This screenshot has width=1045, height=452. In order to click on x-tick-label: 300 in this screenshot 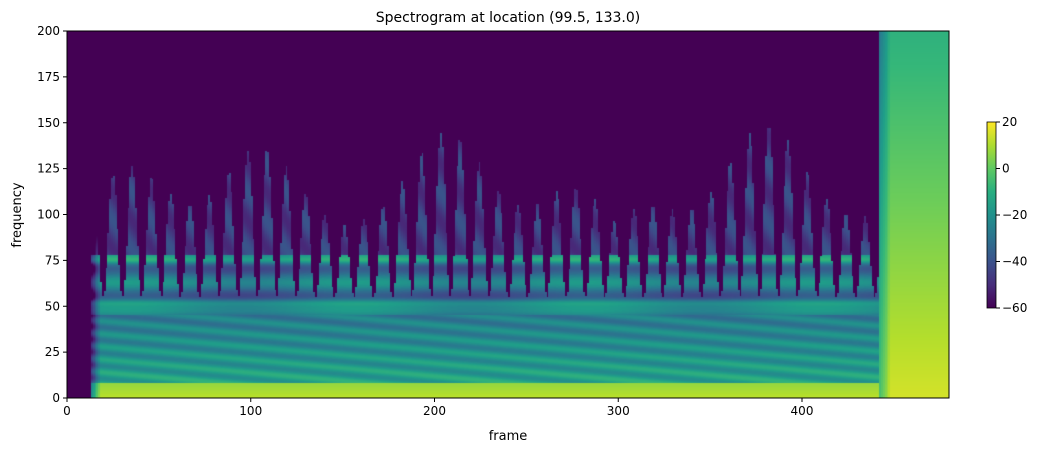, I will do `click(618, 411)`.